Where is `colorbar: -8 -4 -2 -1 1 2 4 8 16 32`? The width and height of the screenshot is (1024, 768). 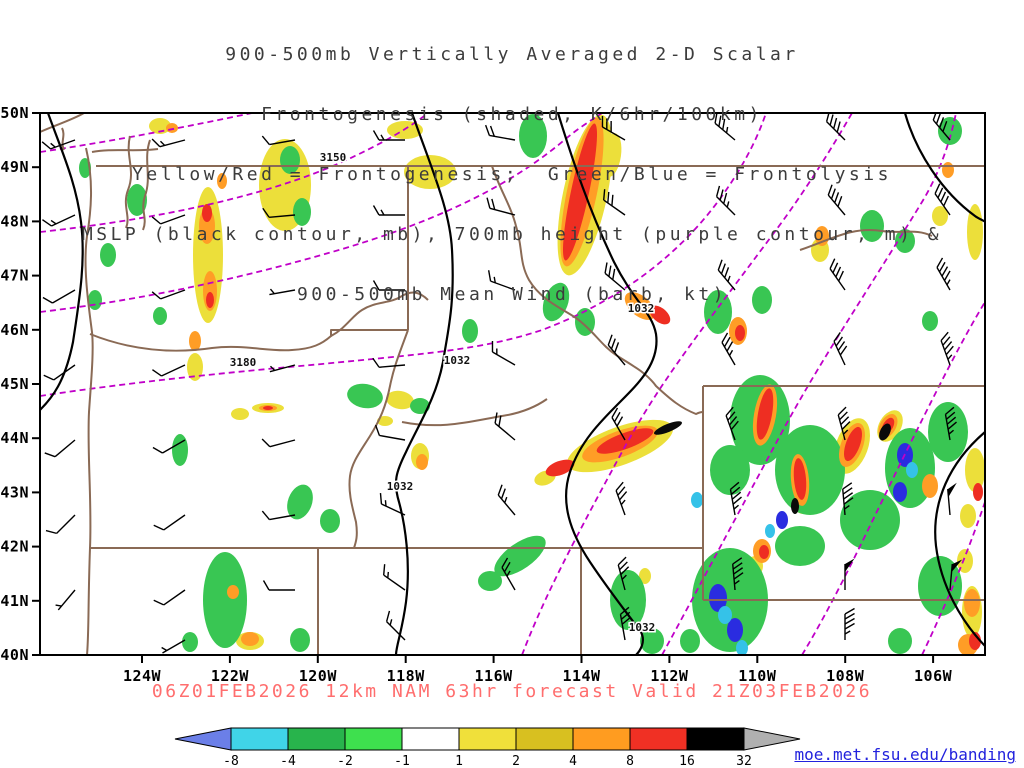 colorbar: -8 -4 -2 -1 1 2 4 8 16 32 is located at coordinates (487, 747).